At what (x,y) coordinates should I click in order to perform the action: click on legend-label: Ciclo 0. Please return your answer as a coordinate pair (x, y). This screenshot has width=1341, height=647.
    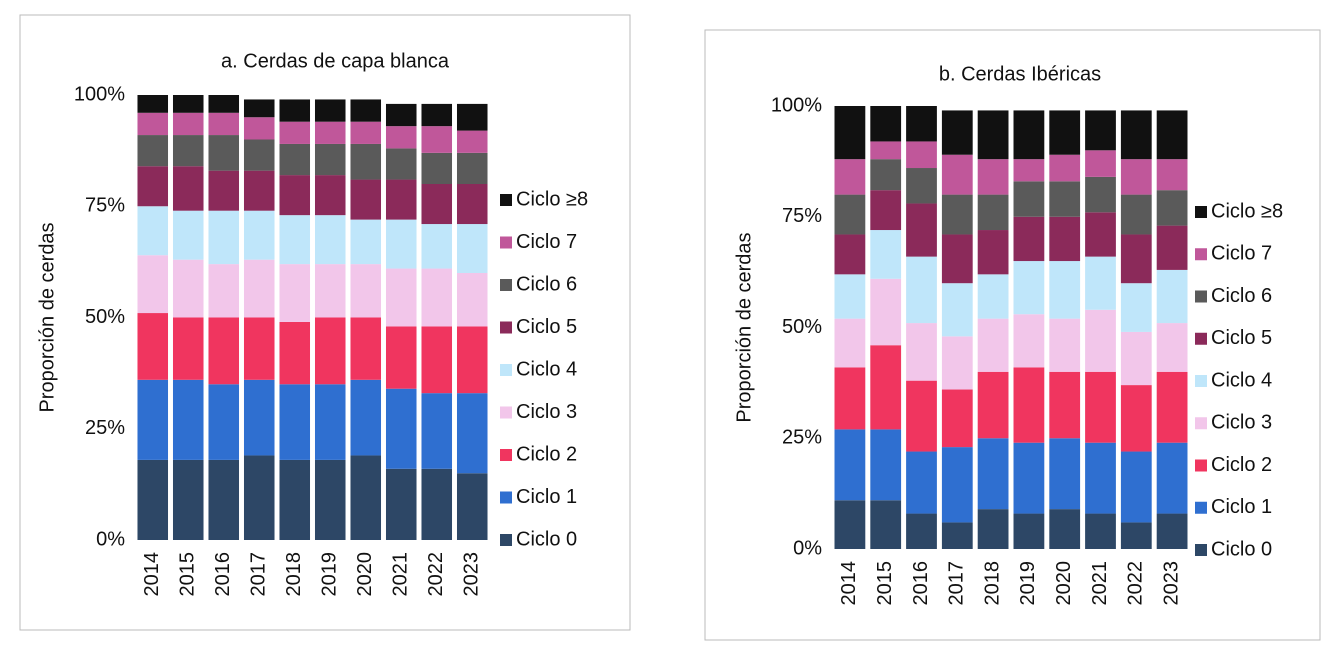
    Looking at the image, I should click on (546, 539).